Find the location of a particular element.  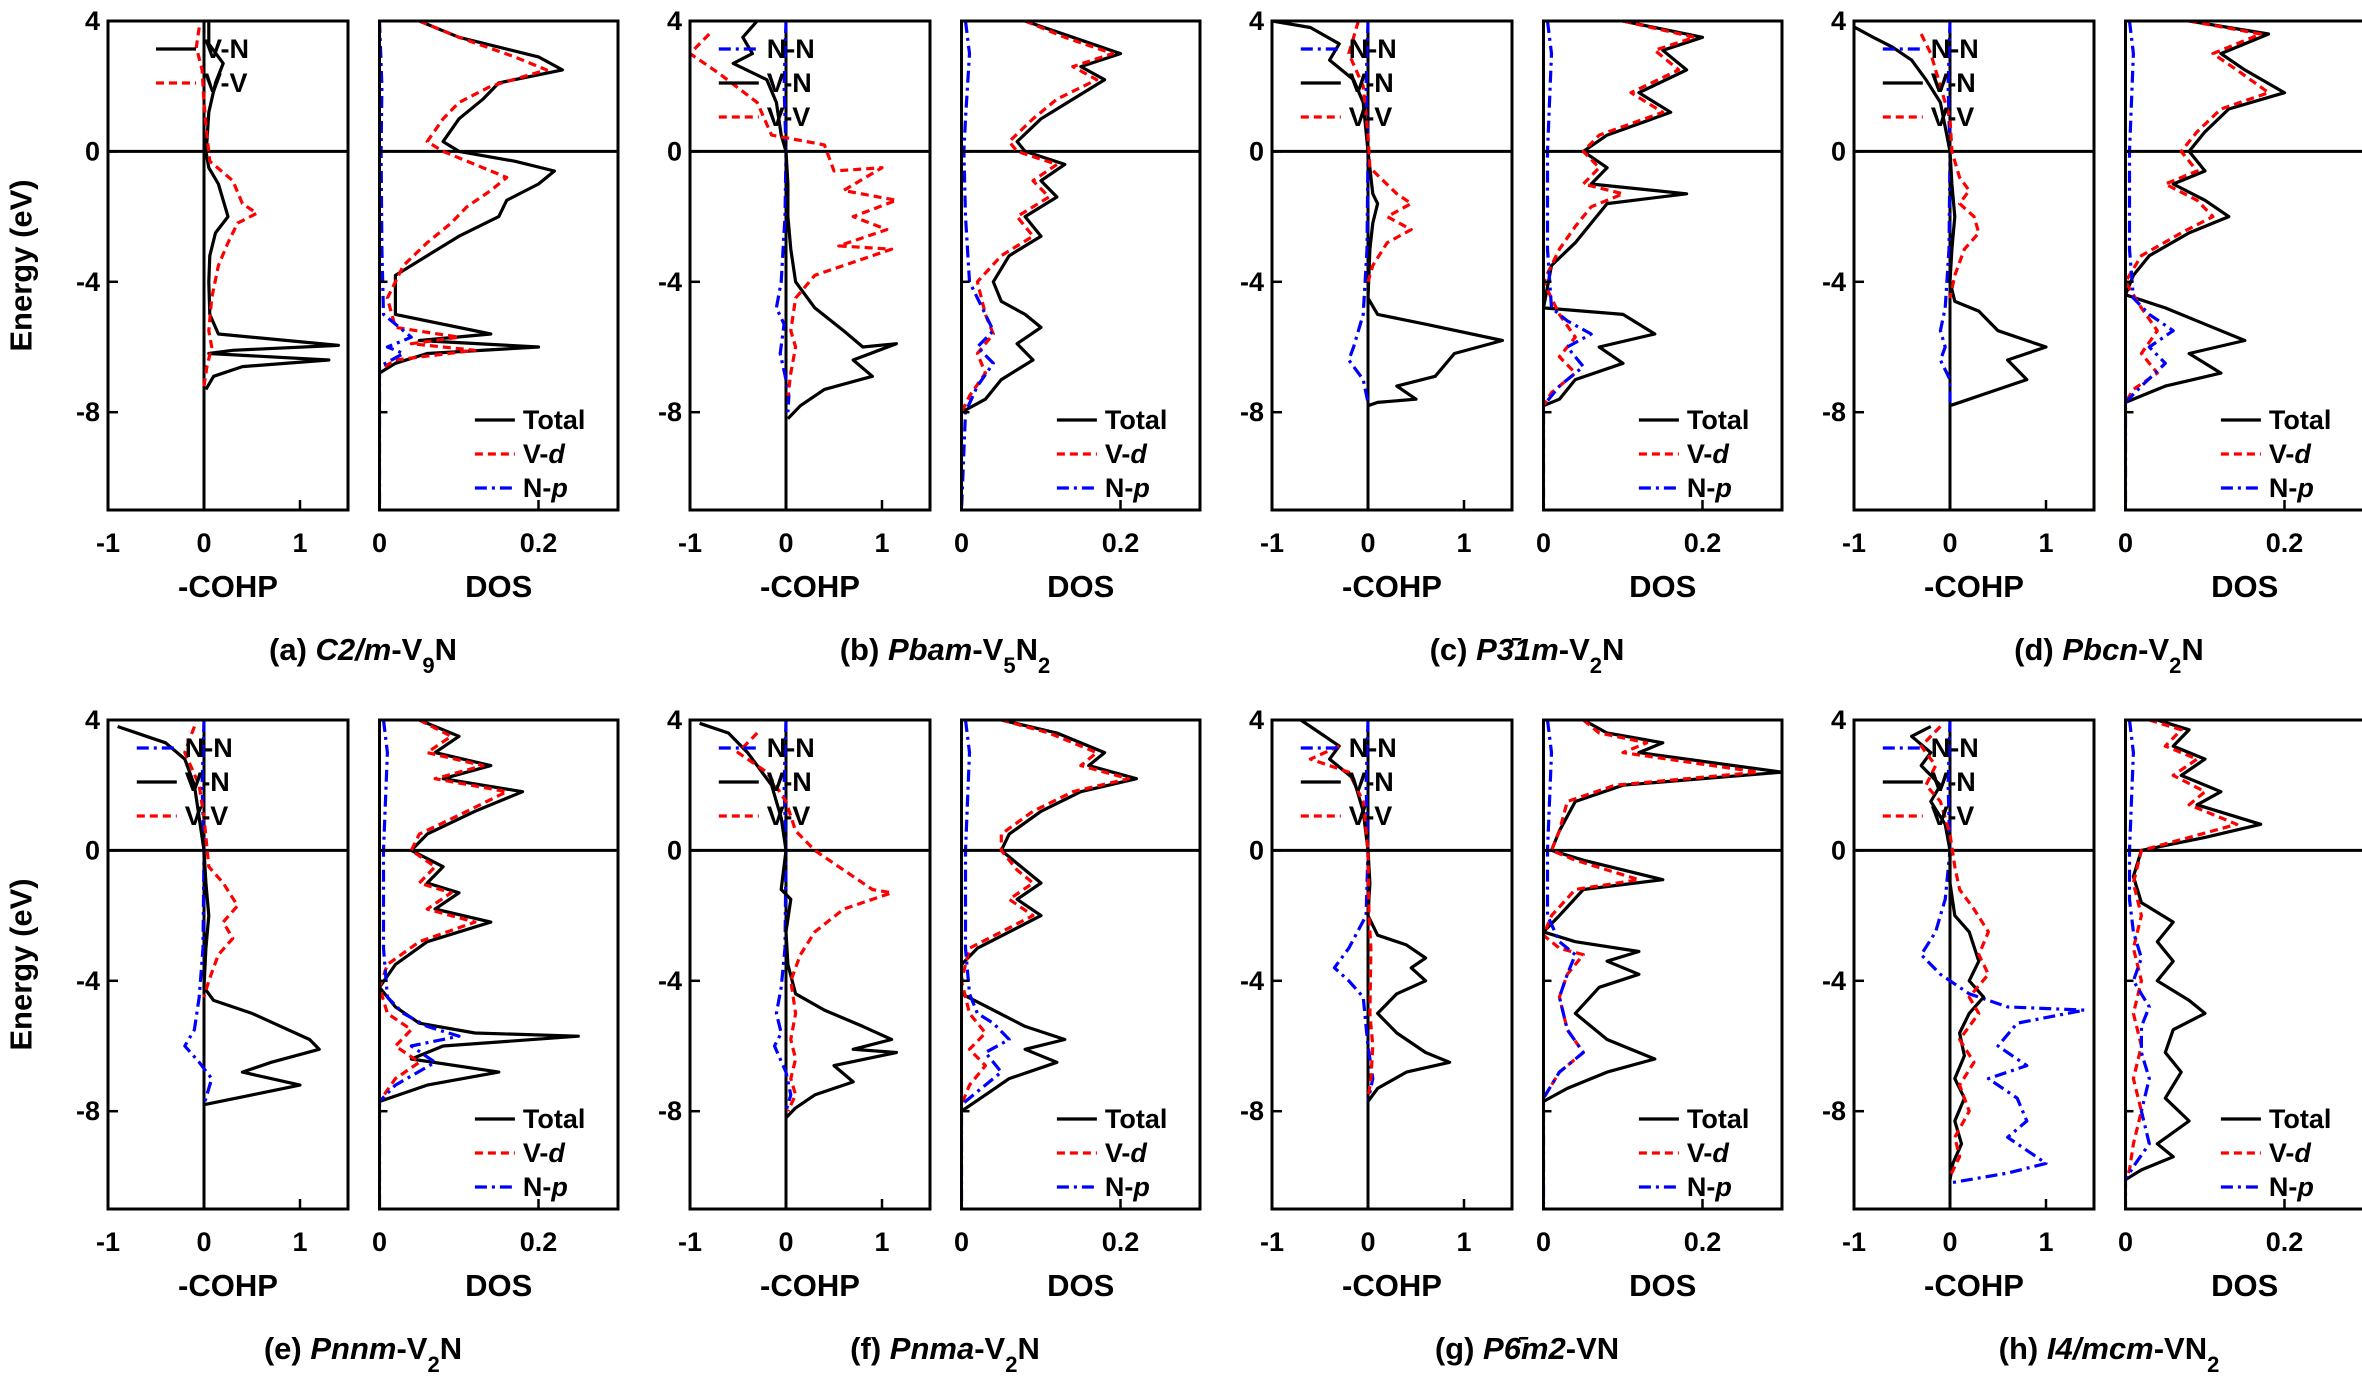

panel-caption: (f) Pnma-V2N is located at coordinates (945, 1354).